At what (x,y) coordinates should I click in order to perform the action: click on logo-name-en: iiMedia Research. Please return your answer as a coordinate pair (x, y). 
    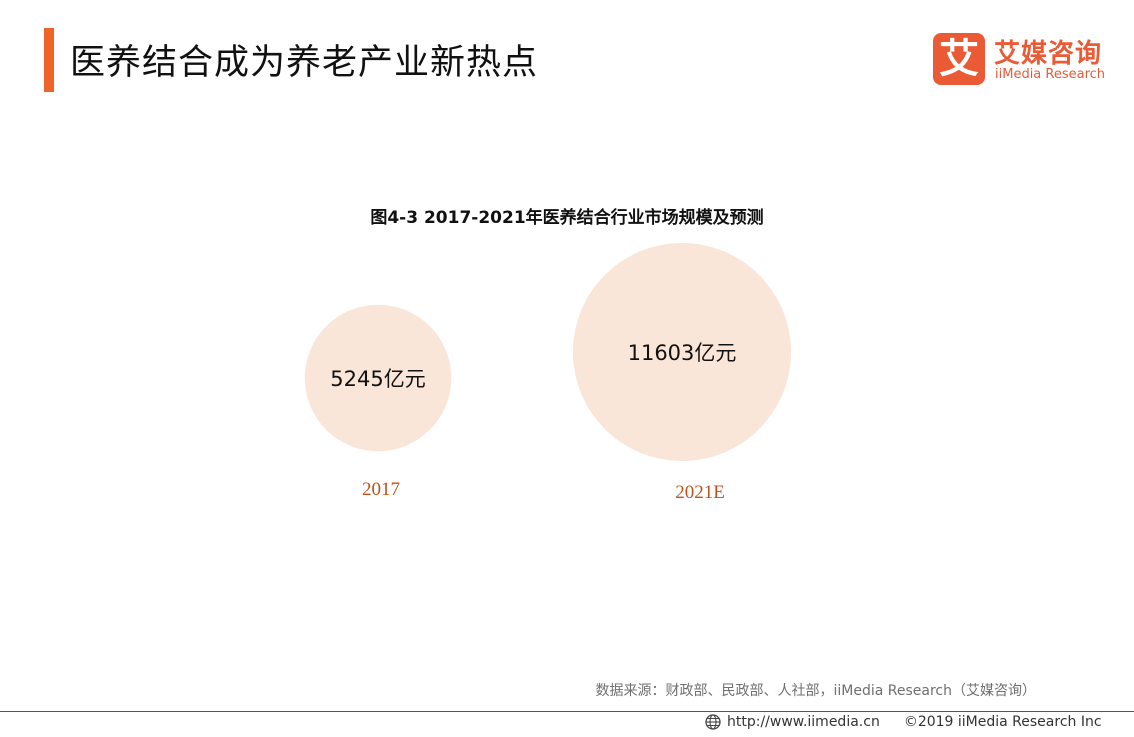
    Looking at the image, I should click on (1050, 74).